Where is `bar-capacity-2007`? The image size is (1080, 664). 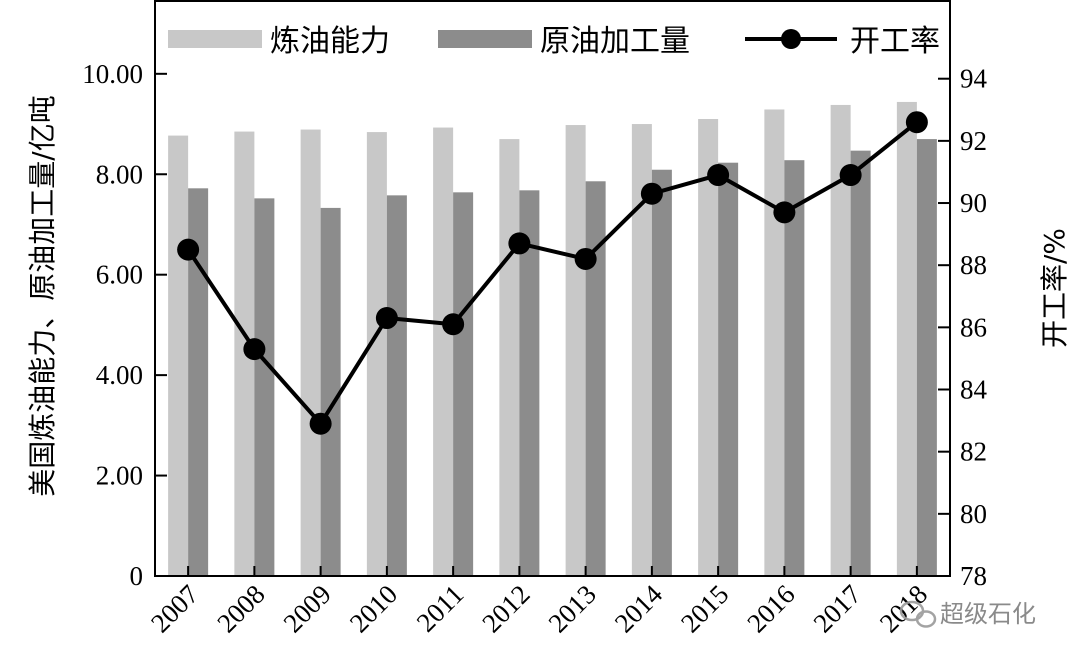
bar-capacity-2007 is located at coordinates (178, 356).